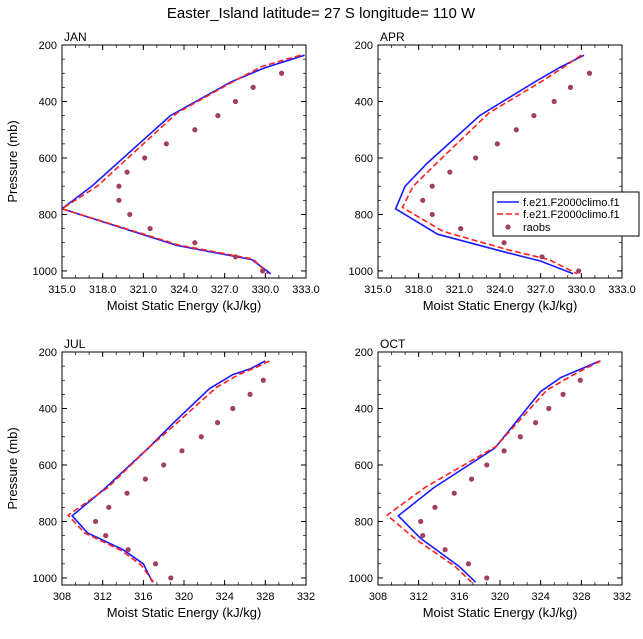 Image resolution: width=643 pixels, height=639 pixels. What do you see at coordinates (62, 290) in the screenshot?
I see `x-tick-label: 315.0` at bounding box center [62, 290].